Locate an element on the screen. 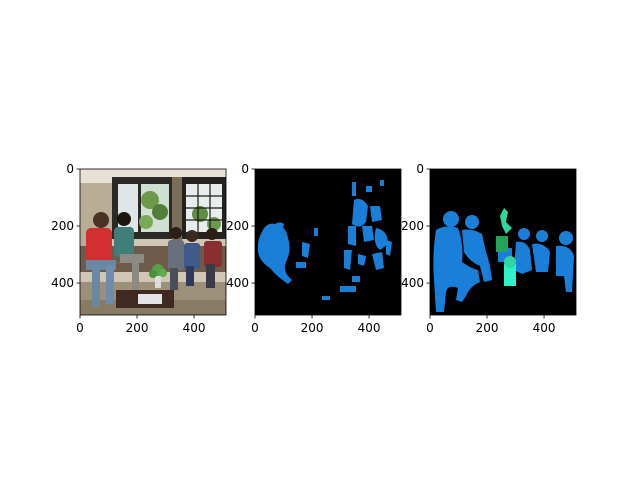  prediction-mask-axes: 0 200 400 0 200 400 is located at coordinates (303, 248).